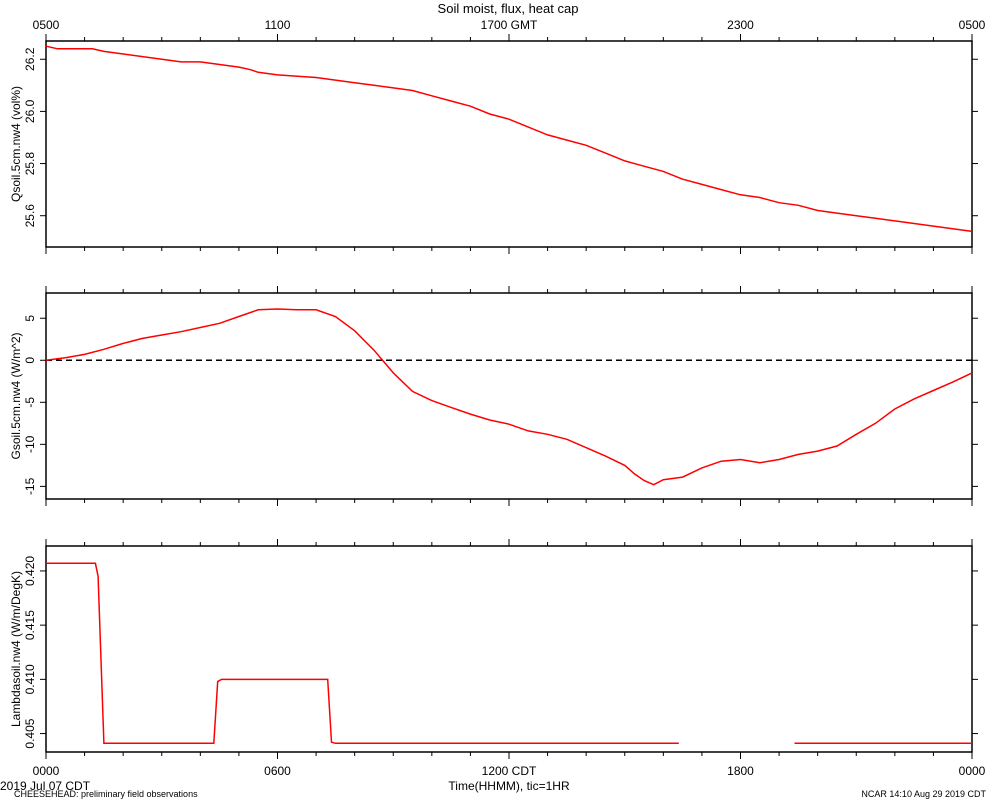 This screenshot has height=800, width=1000. Describe the element at coordinates (30, 318) in the screenshot. I see `y-tick-label: 5` at that location.